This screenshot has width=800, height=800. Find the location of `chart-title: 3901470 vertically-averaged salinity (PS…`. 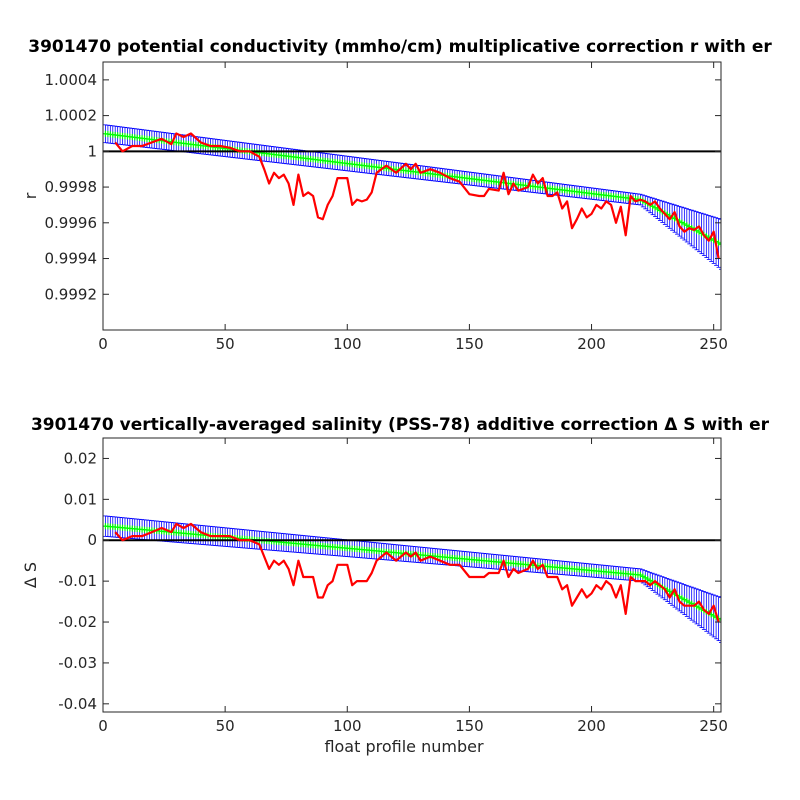

chart-title: 3901470 vertically-averaged salinity (PS… is located at coordinates (400, 425).